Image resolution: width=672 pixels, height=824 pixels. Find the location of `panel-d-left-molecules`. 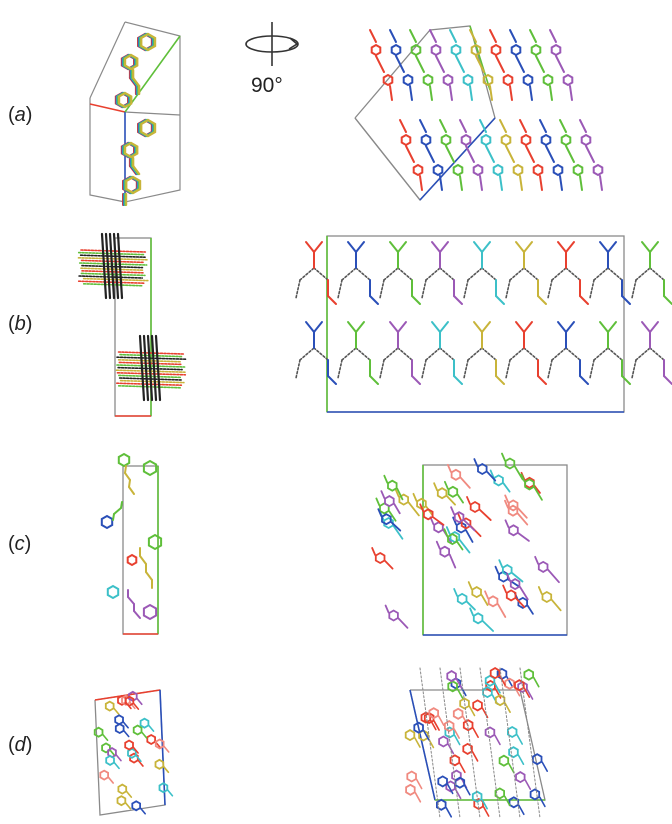

panel-d-left-molecules is located at coordinates (133, 752).